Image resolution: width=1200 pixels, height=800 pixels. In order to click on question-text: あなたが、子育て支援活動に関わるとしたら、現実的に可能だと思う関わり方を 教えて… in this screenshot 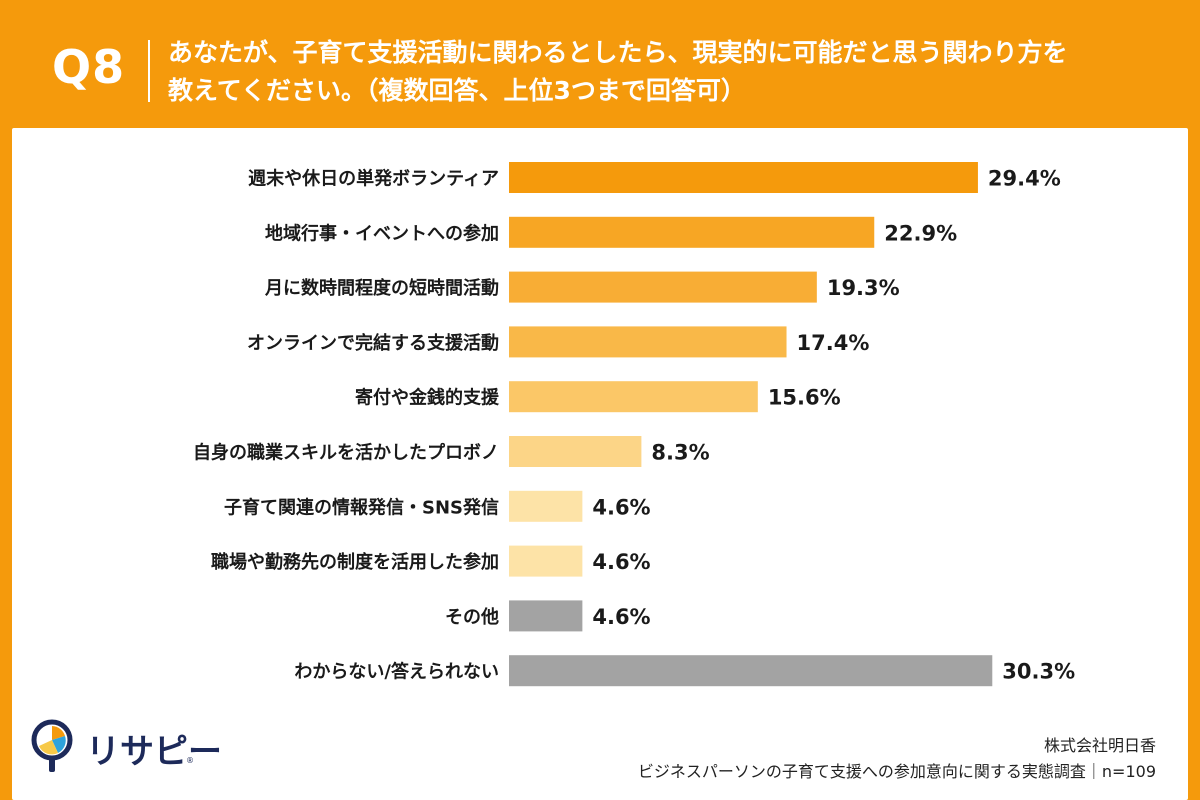, I will do `click(668, 72)`.